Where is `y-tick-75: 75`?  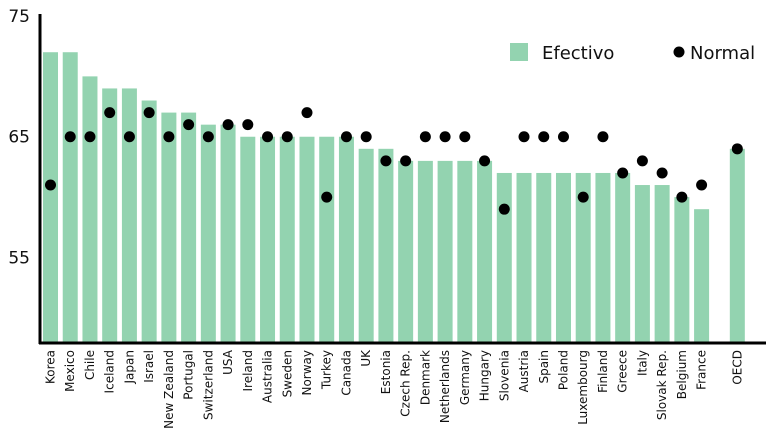 y-tick-75: 75 is located at coordinates (19, 17).